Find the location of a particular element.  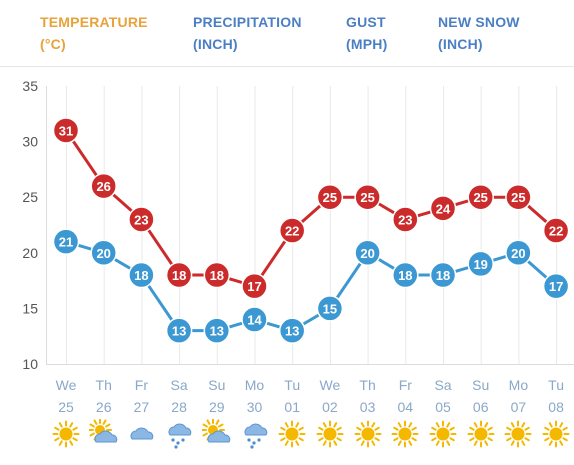

high-temperature-data-label: 22 is located at coordinates (292, 231).